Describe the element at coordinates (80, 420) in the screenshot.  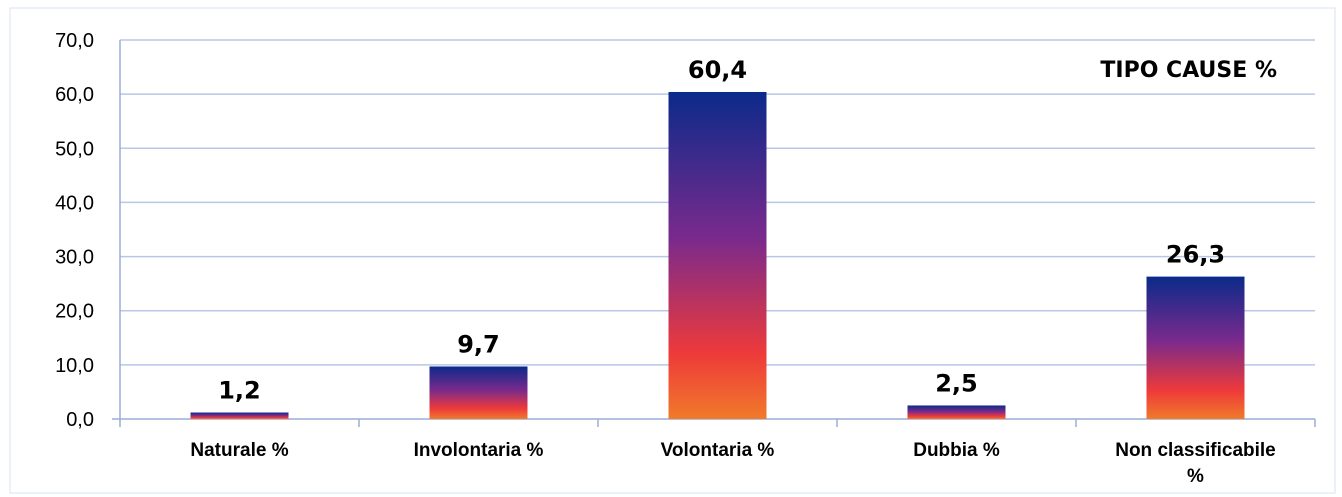
I see `y-tick-label: 0,0` at that location.